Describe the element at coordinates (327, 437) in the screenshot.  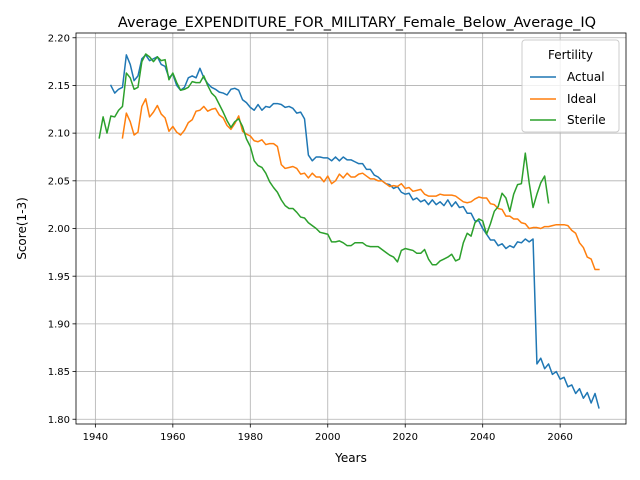
I see `x-tick-label: 2000` at that location.